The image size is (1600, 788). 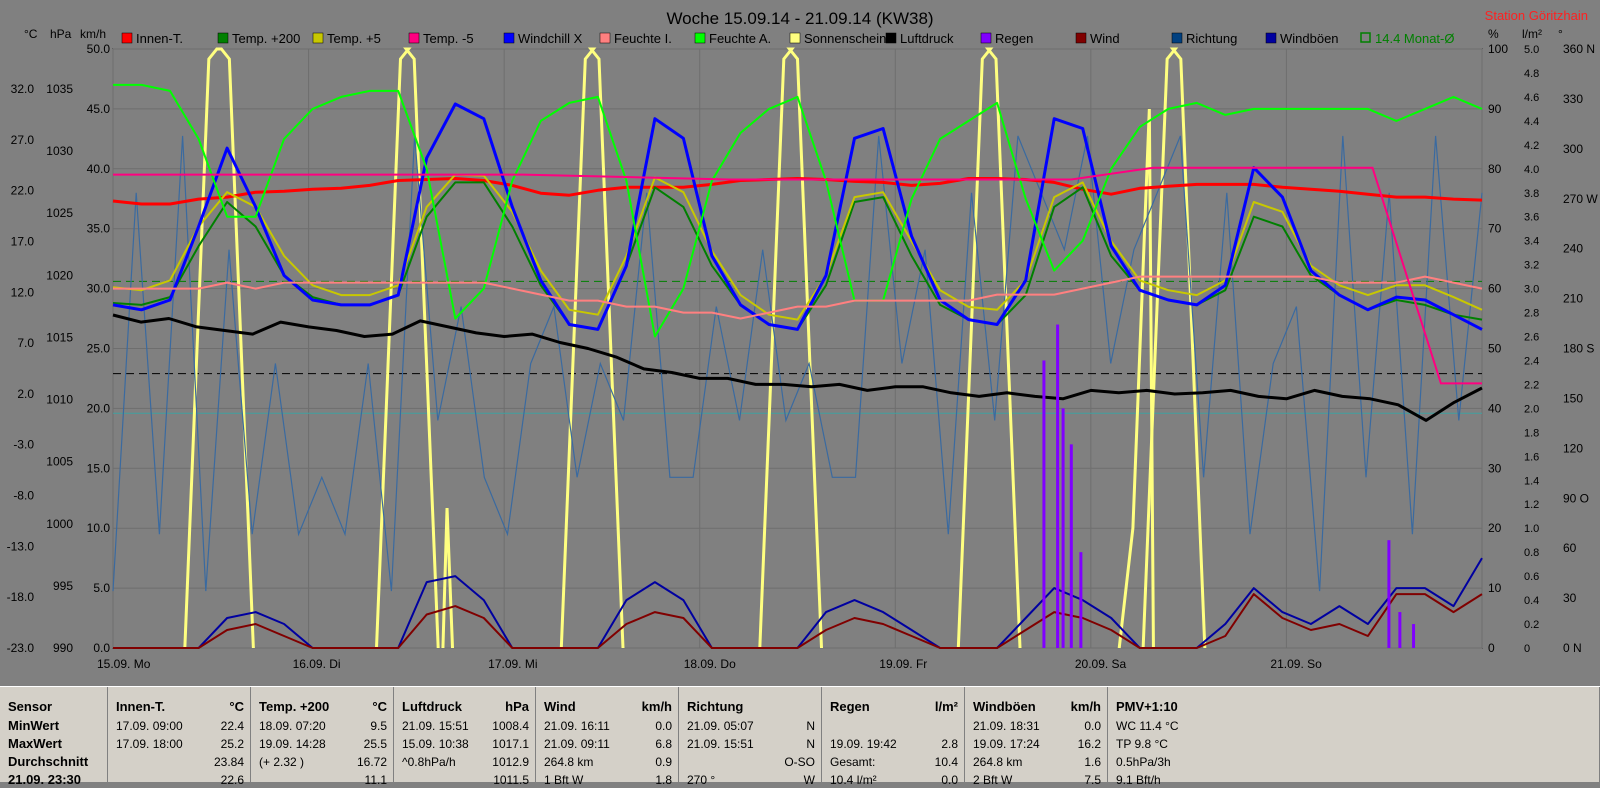 What do you see at coordinates (799, 762) in the screenshot?
I see `stats-cell-value: O-SO` at bounding box center [799, 762].